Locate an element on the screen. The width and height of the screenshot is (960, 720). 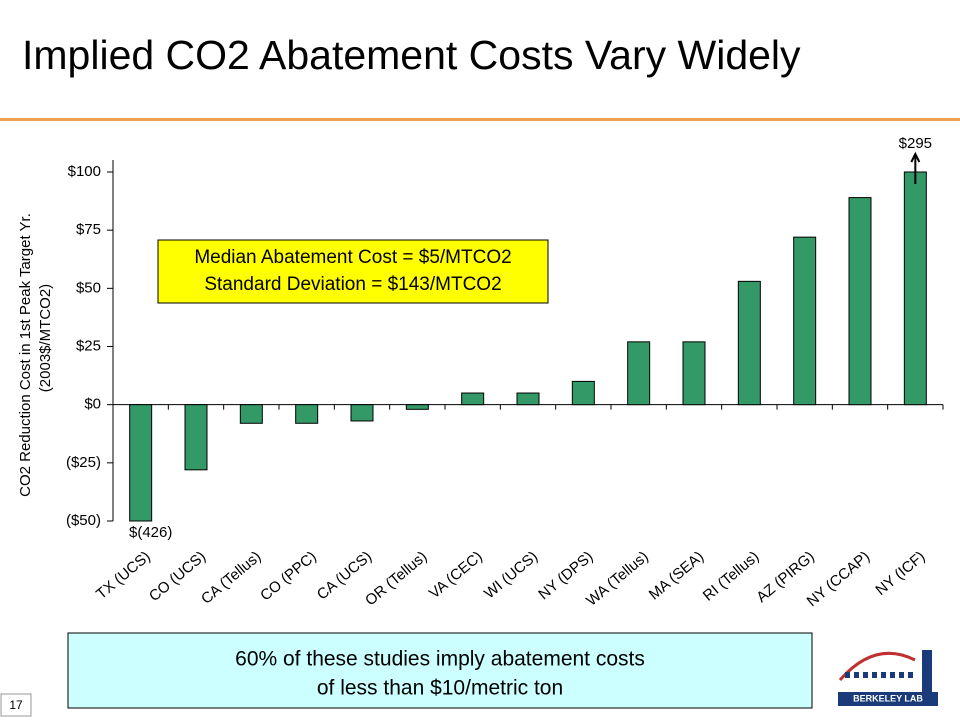
logo-band is located at coordinates (888, 699).